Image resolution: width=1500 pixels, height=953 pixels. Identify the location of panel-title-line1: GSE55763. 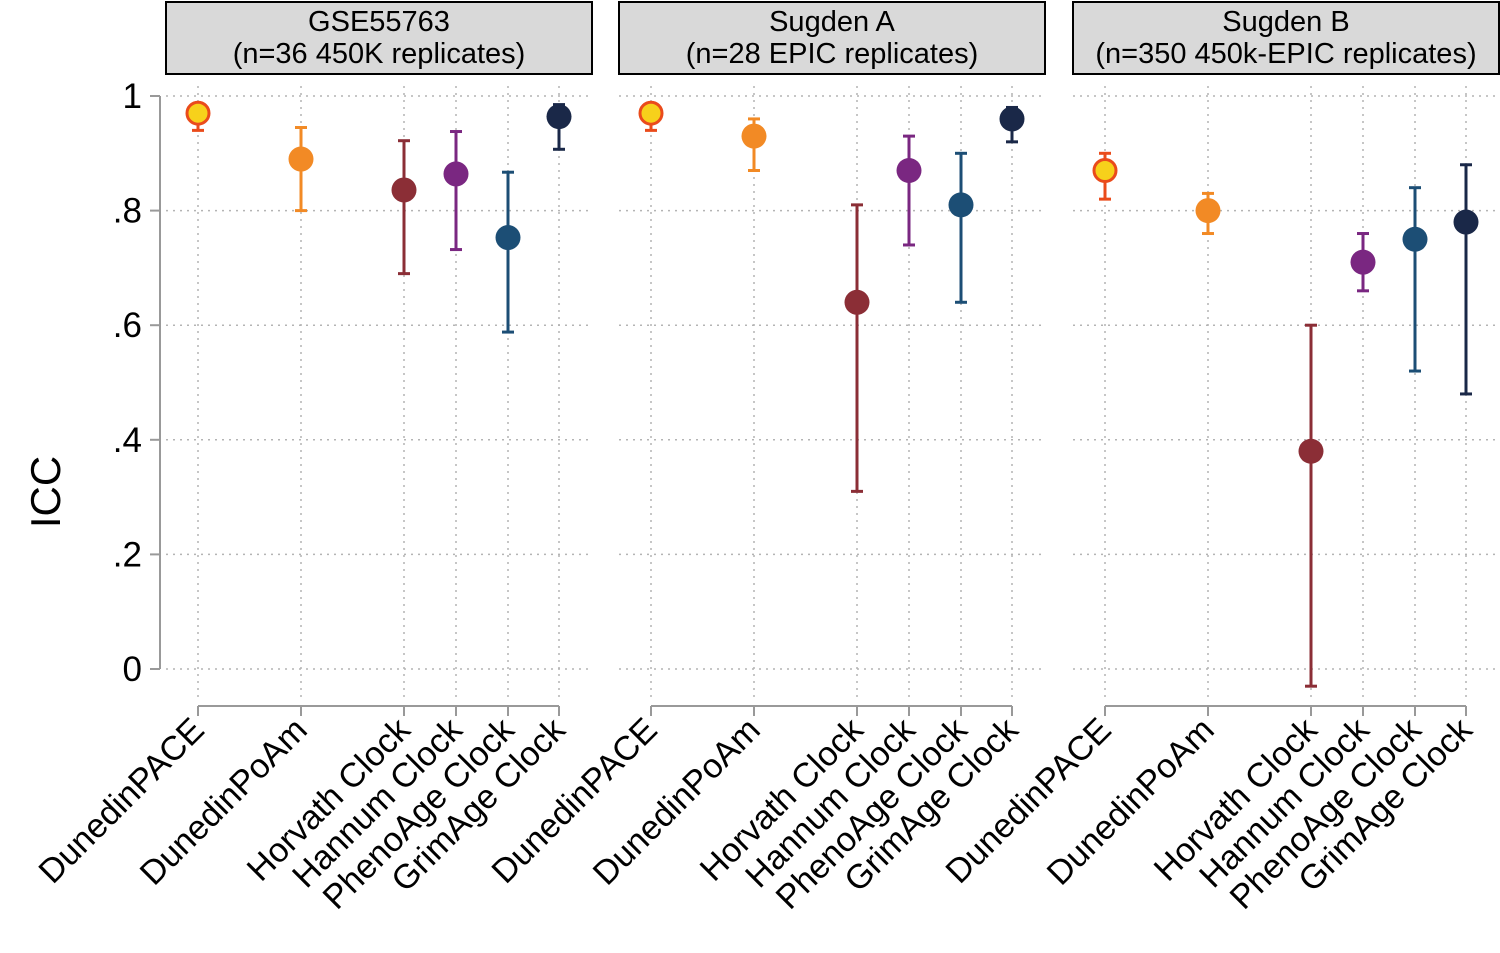
(379, 22).